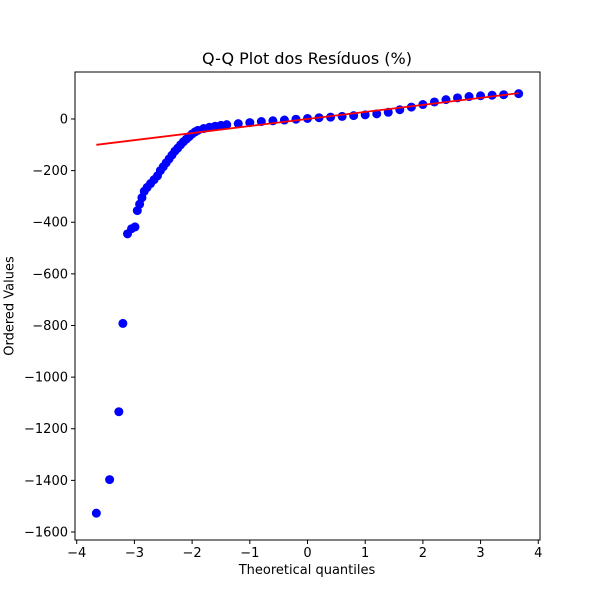  I want to click on x-tick-label: 1, so click(365, 553).